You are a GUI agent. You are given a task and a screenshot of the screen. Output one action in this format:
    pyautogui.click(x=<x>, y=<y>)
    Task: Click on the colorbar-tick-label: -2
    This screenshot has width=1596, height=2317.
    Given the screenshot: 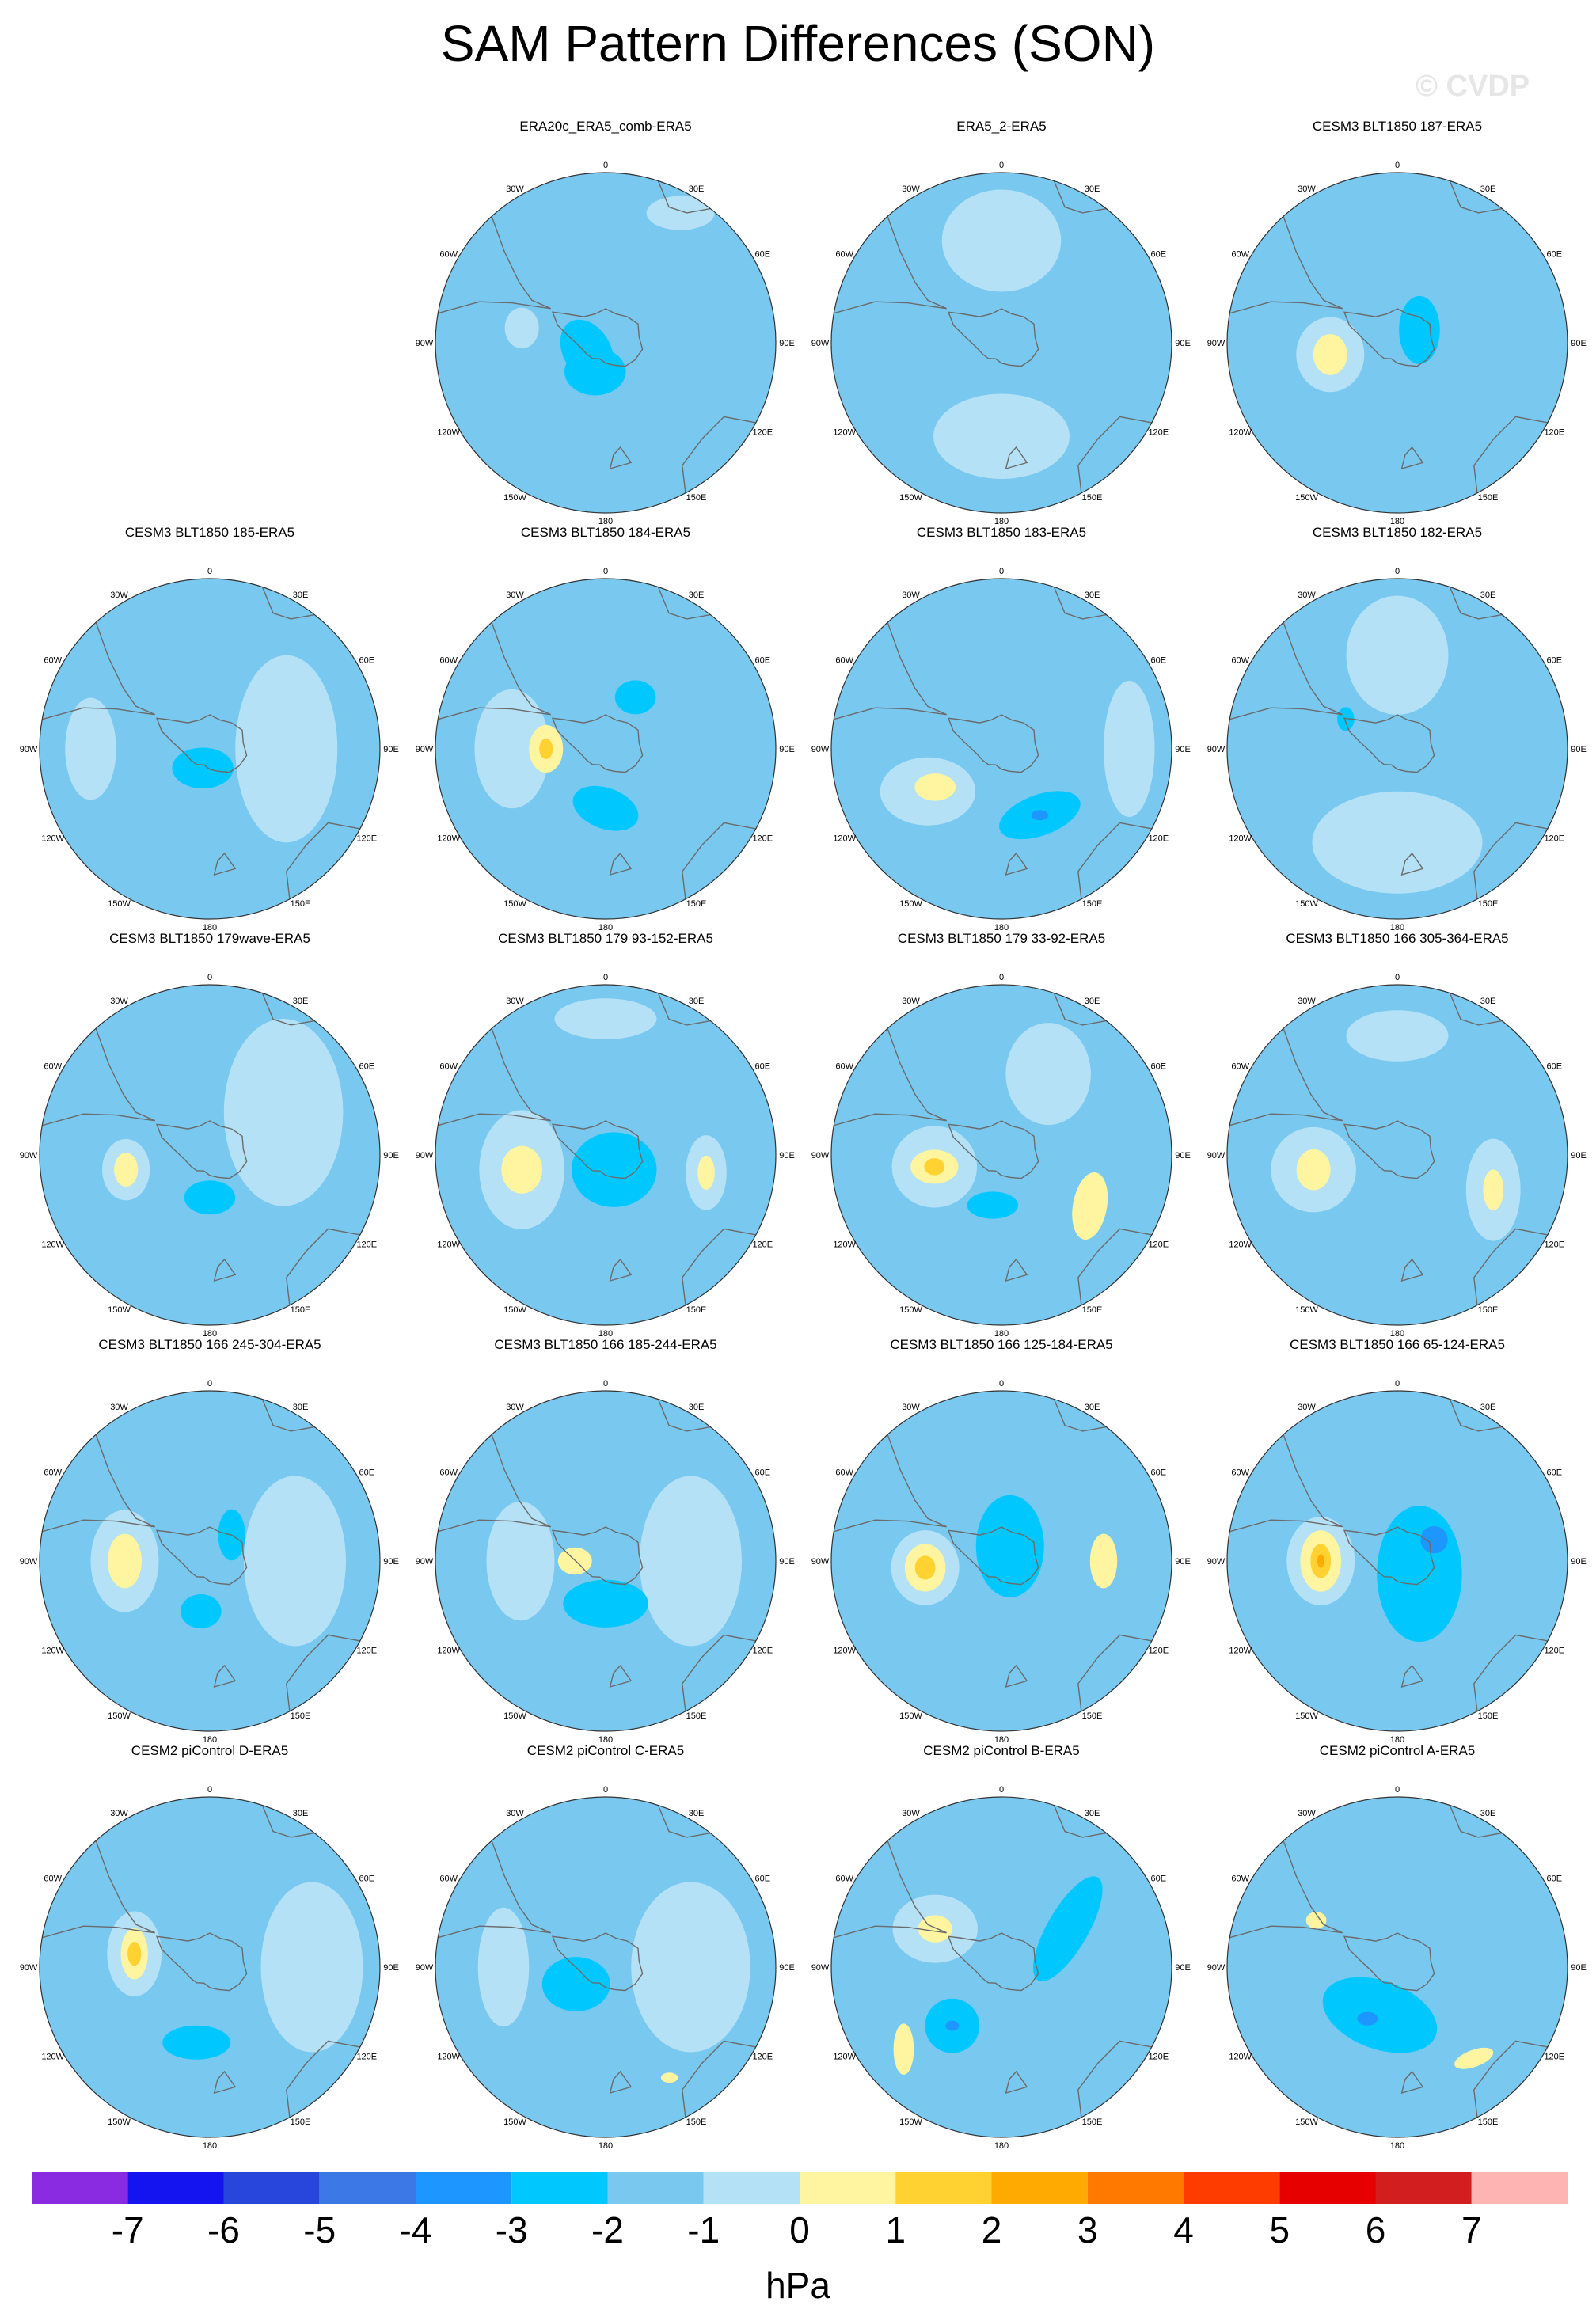 What is the action you would take?
    pyautogui.click(x=607, y=2230)
    